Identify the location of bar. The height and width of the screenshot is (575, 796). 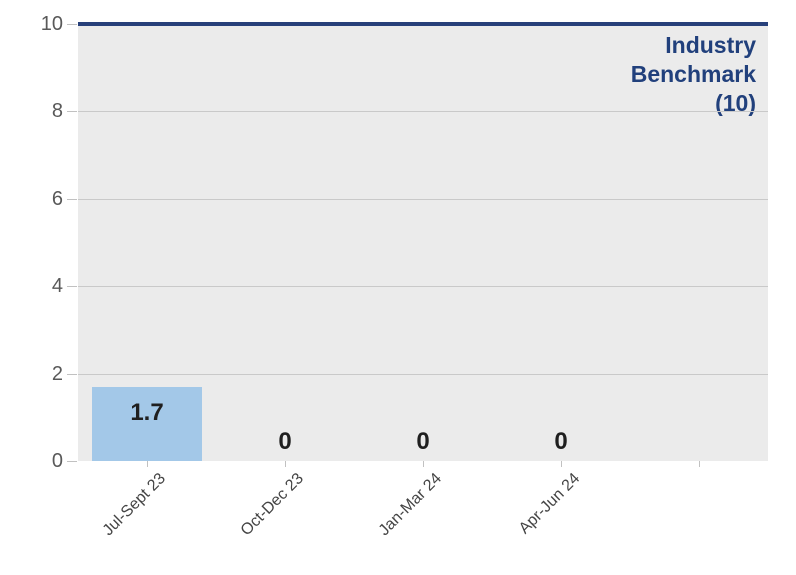
(147, 423).